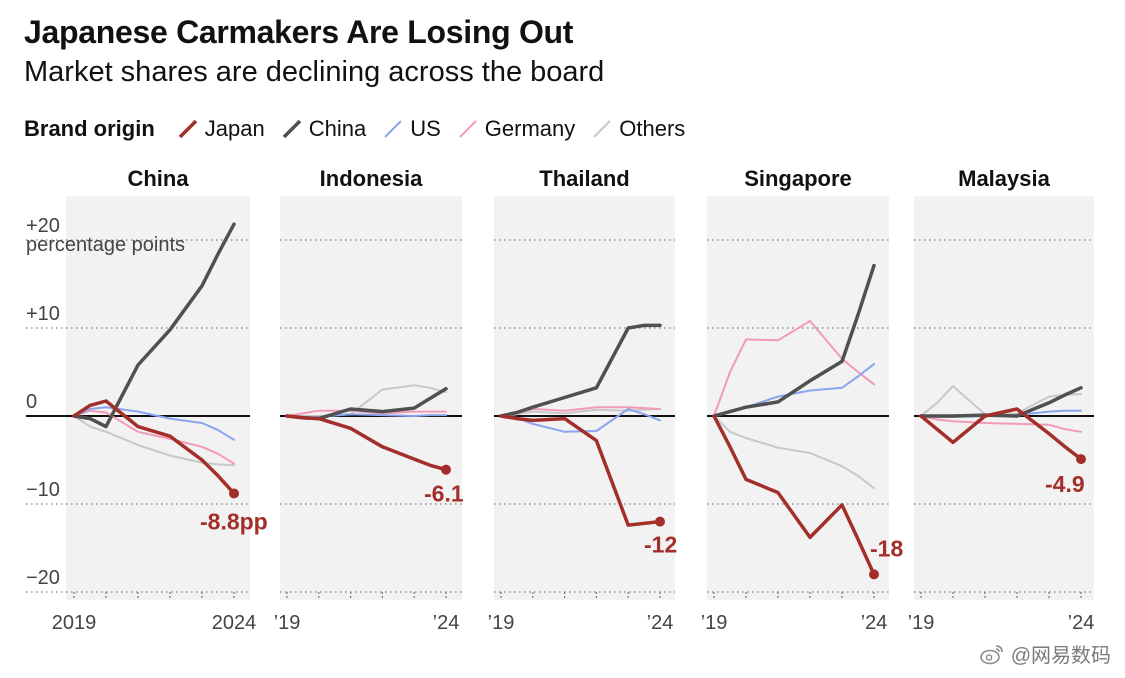 The image size is (1125, 678). What do you see at coordinates (652, 128) in the screenshot?
I see `legend-label: Others` at bounding box center [652, 128].